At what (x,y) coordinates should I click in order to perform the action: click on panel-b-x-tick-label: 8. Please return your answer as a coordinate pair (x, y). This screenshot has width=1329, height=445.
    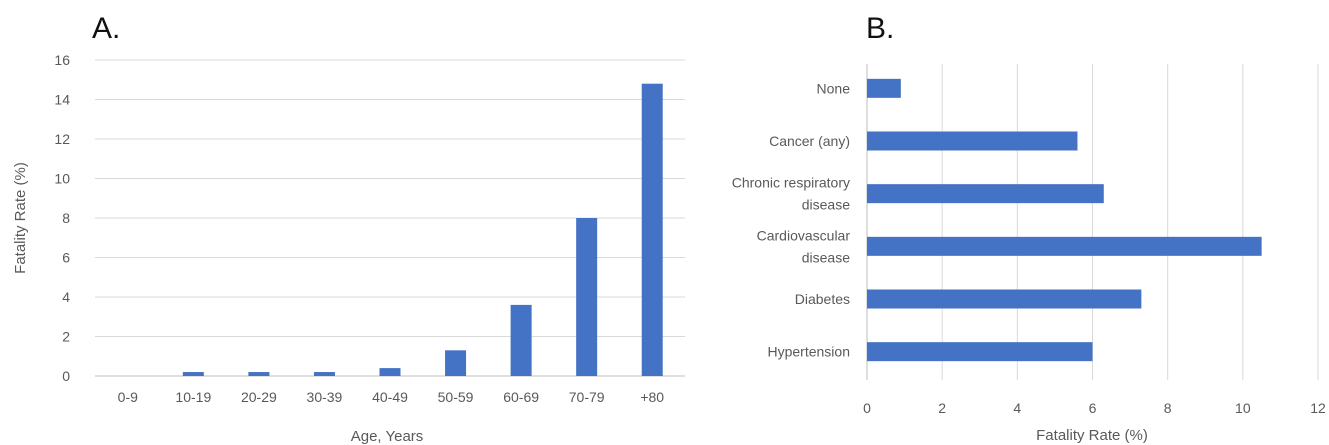
    Looking at the image, I should click on (1168, 408).